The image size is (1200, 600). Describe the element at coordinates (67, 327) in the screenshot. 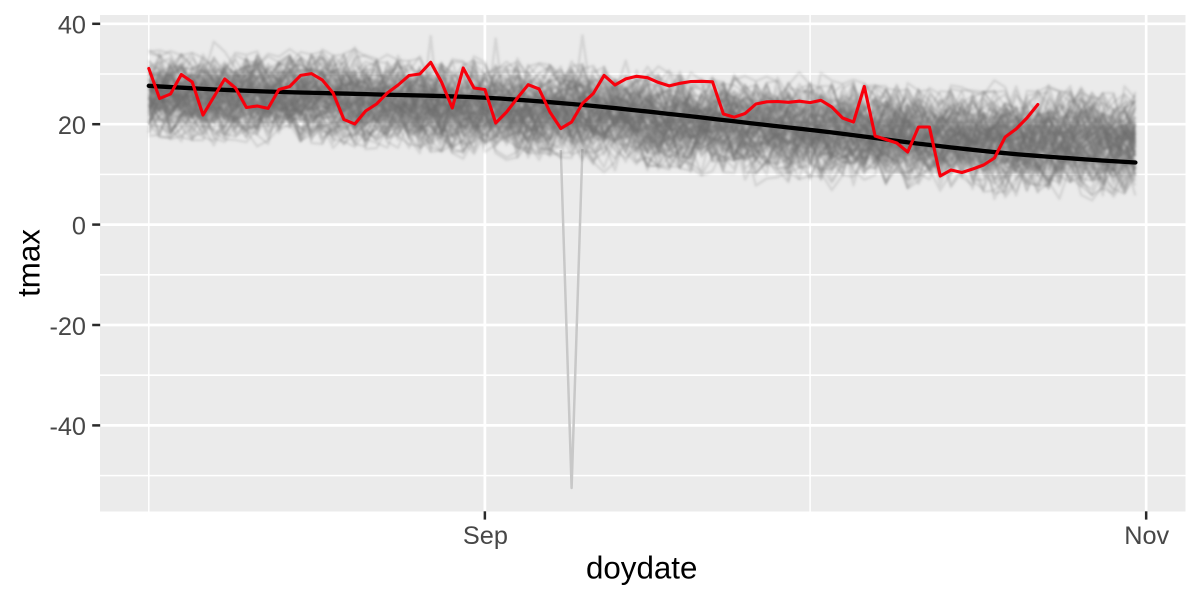

I see `svg-text: -20` at that location.